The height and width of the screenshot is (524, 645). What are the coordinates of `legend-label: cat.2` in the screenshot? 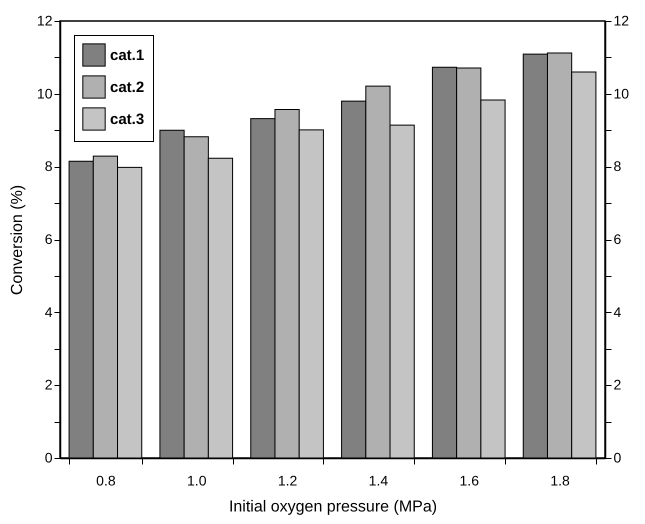 It's located at (127, 87).